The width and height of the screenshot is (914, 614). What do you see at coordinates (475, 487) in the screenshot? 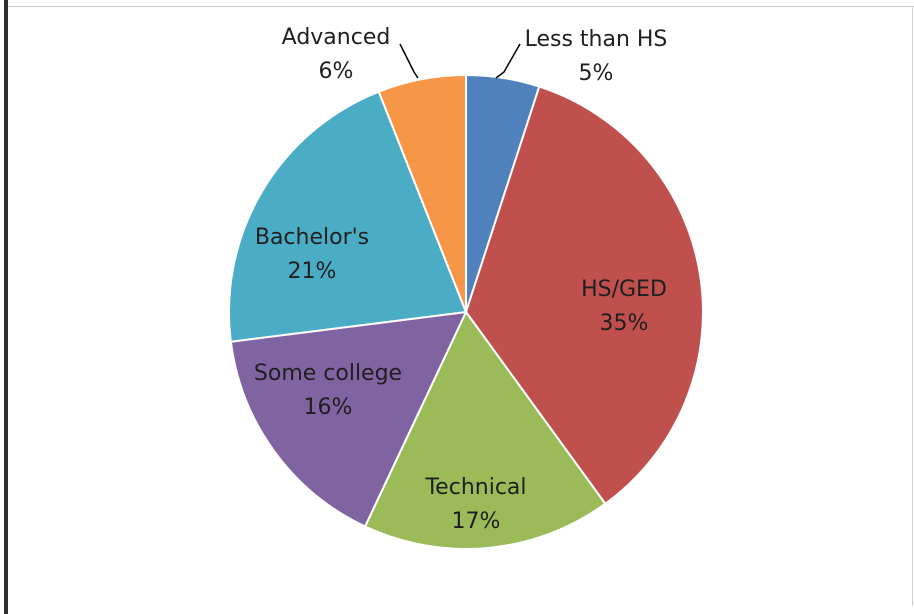
I see `slice-category-label-technical: Technical` at bounding box center [475, 487].